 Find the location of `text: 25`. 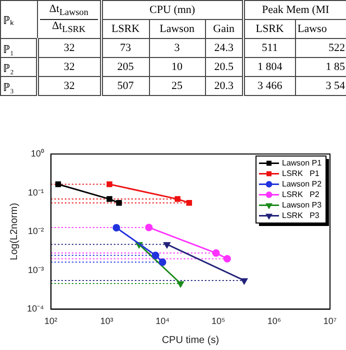

text: 25 is located at coordinates (177, 86).